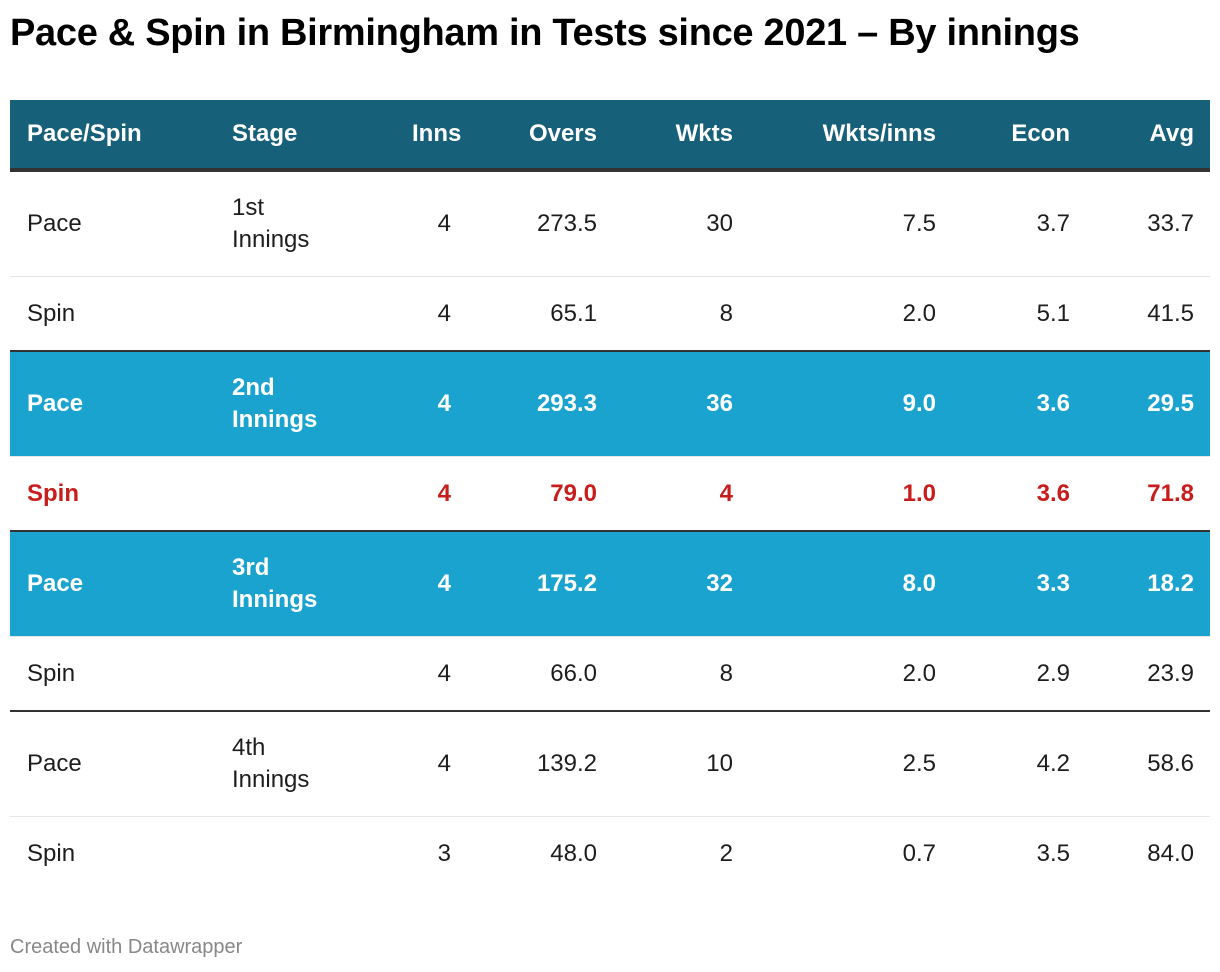 The image size is (1220, 972). What do you see at coordinates (681, 136) in the screenshot?
I see `column-header: Wkts` at bounding box center [681, 136].